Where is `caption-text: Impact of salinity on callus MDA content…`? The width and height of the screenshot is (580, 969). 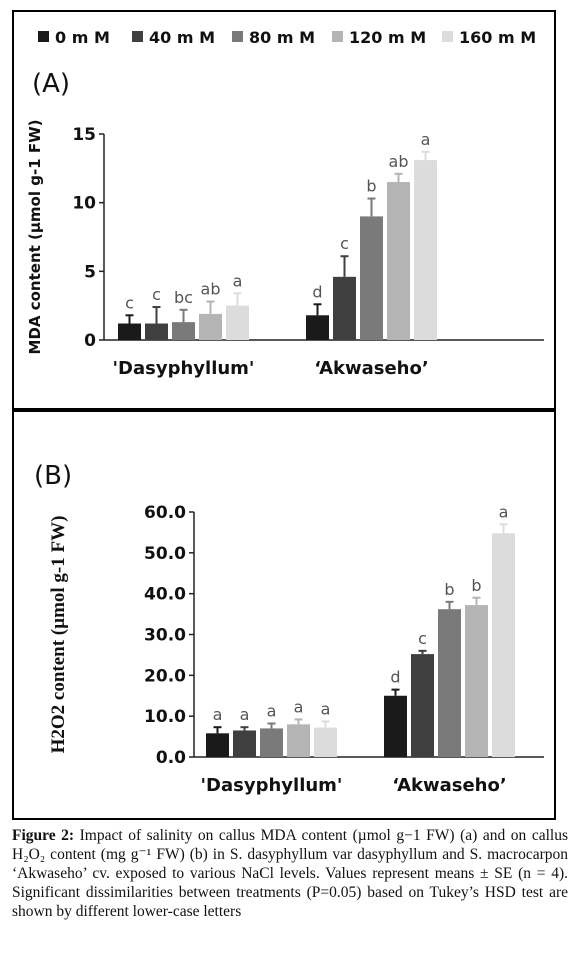 caption-text: Impact of salinity on callus MDA content… is located at coordinates (290, 873).